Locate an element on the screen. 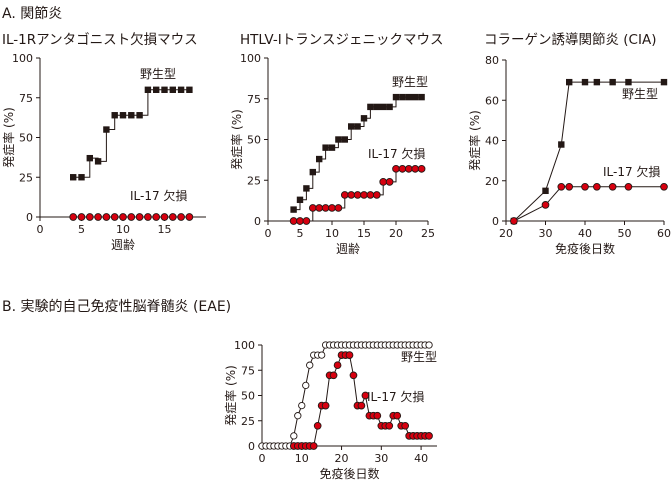 The height and width of the screenshot is (483, 672). y-tick-label: 75 is located at coordinates (248, 370).